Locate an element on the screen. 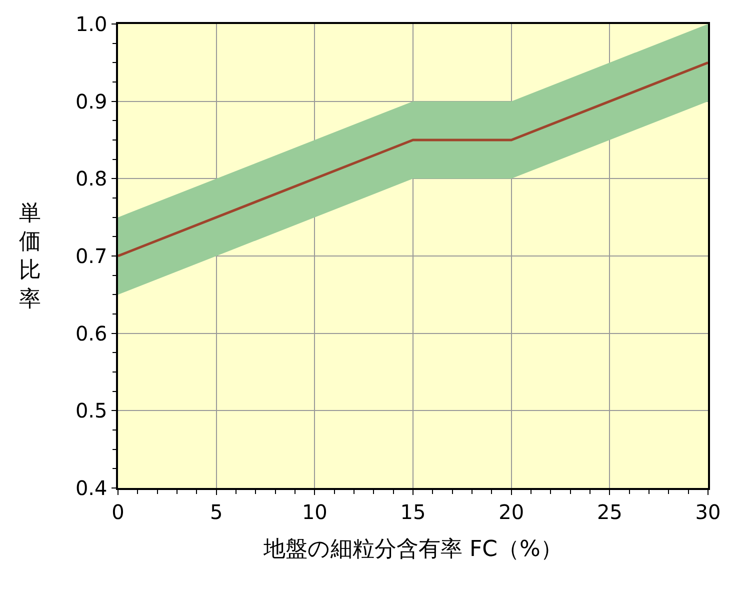 The image size is (733, 598). y-tick-label: 0.5 is located at coordinates (91, 410).